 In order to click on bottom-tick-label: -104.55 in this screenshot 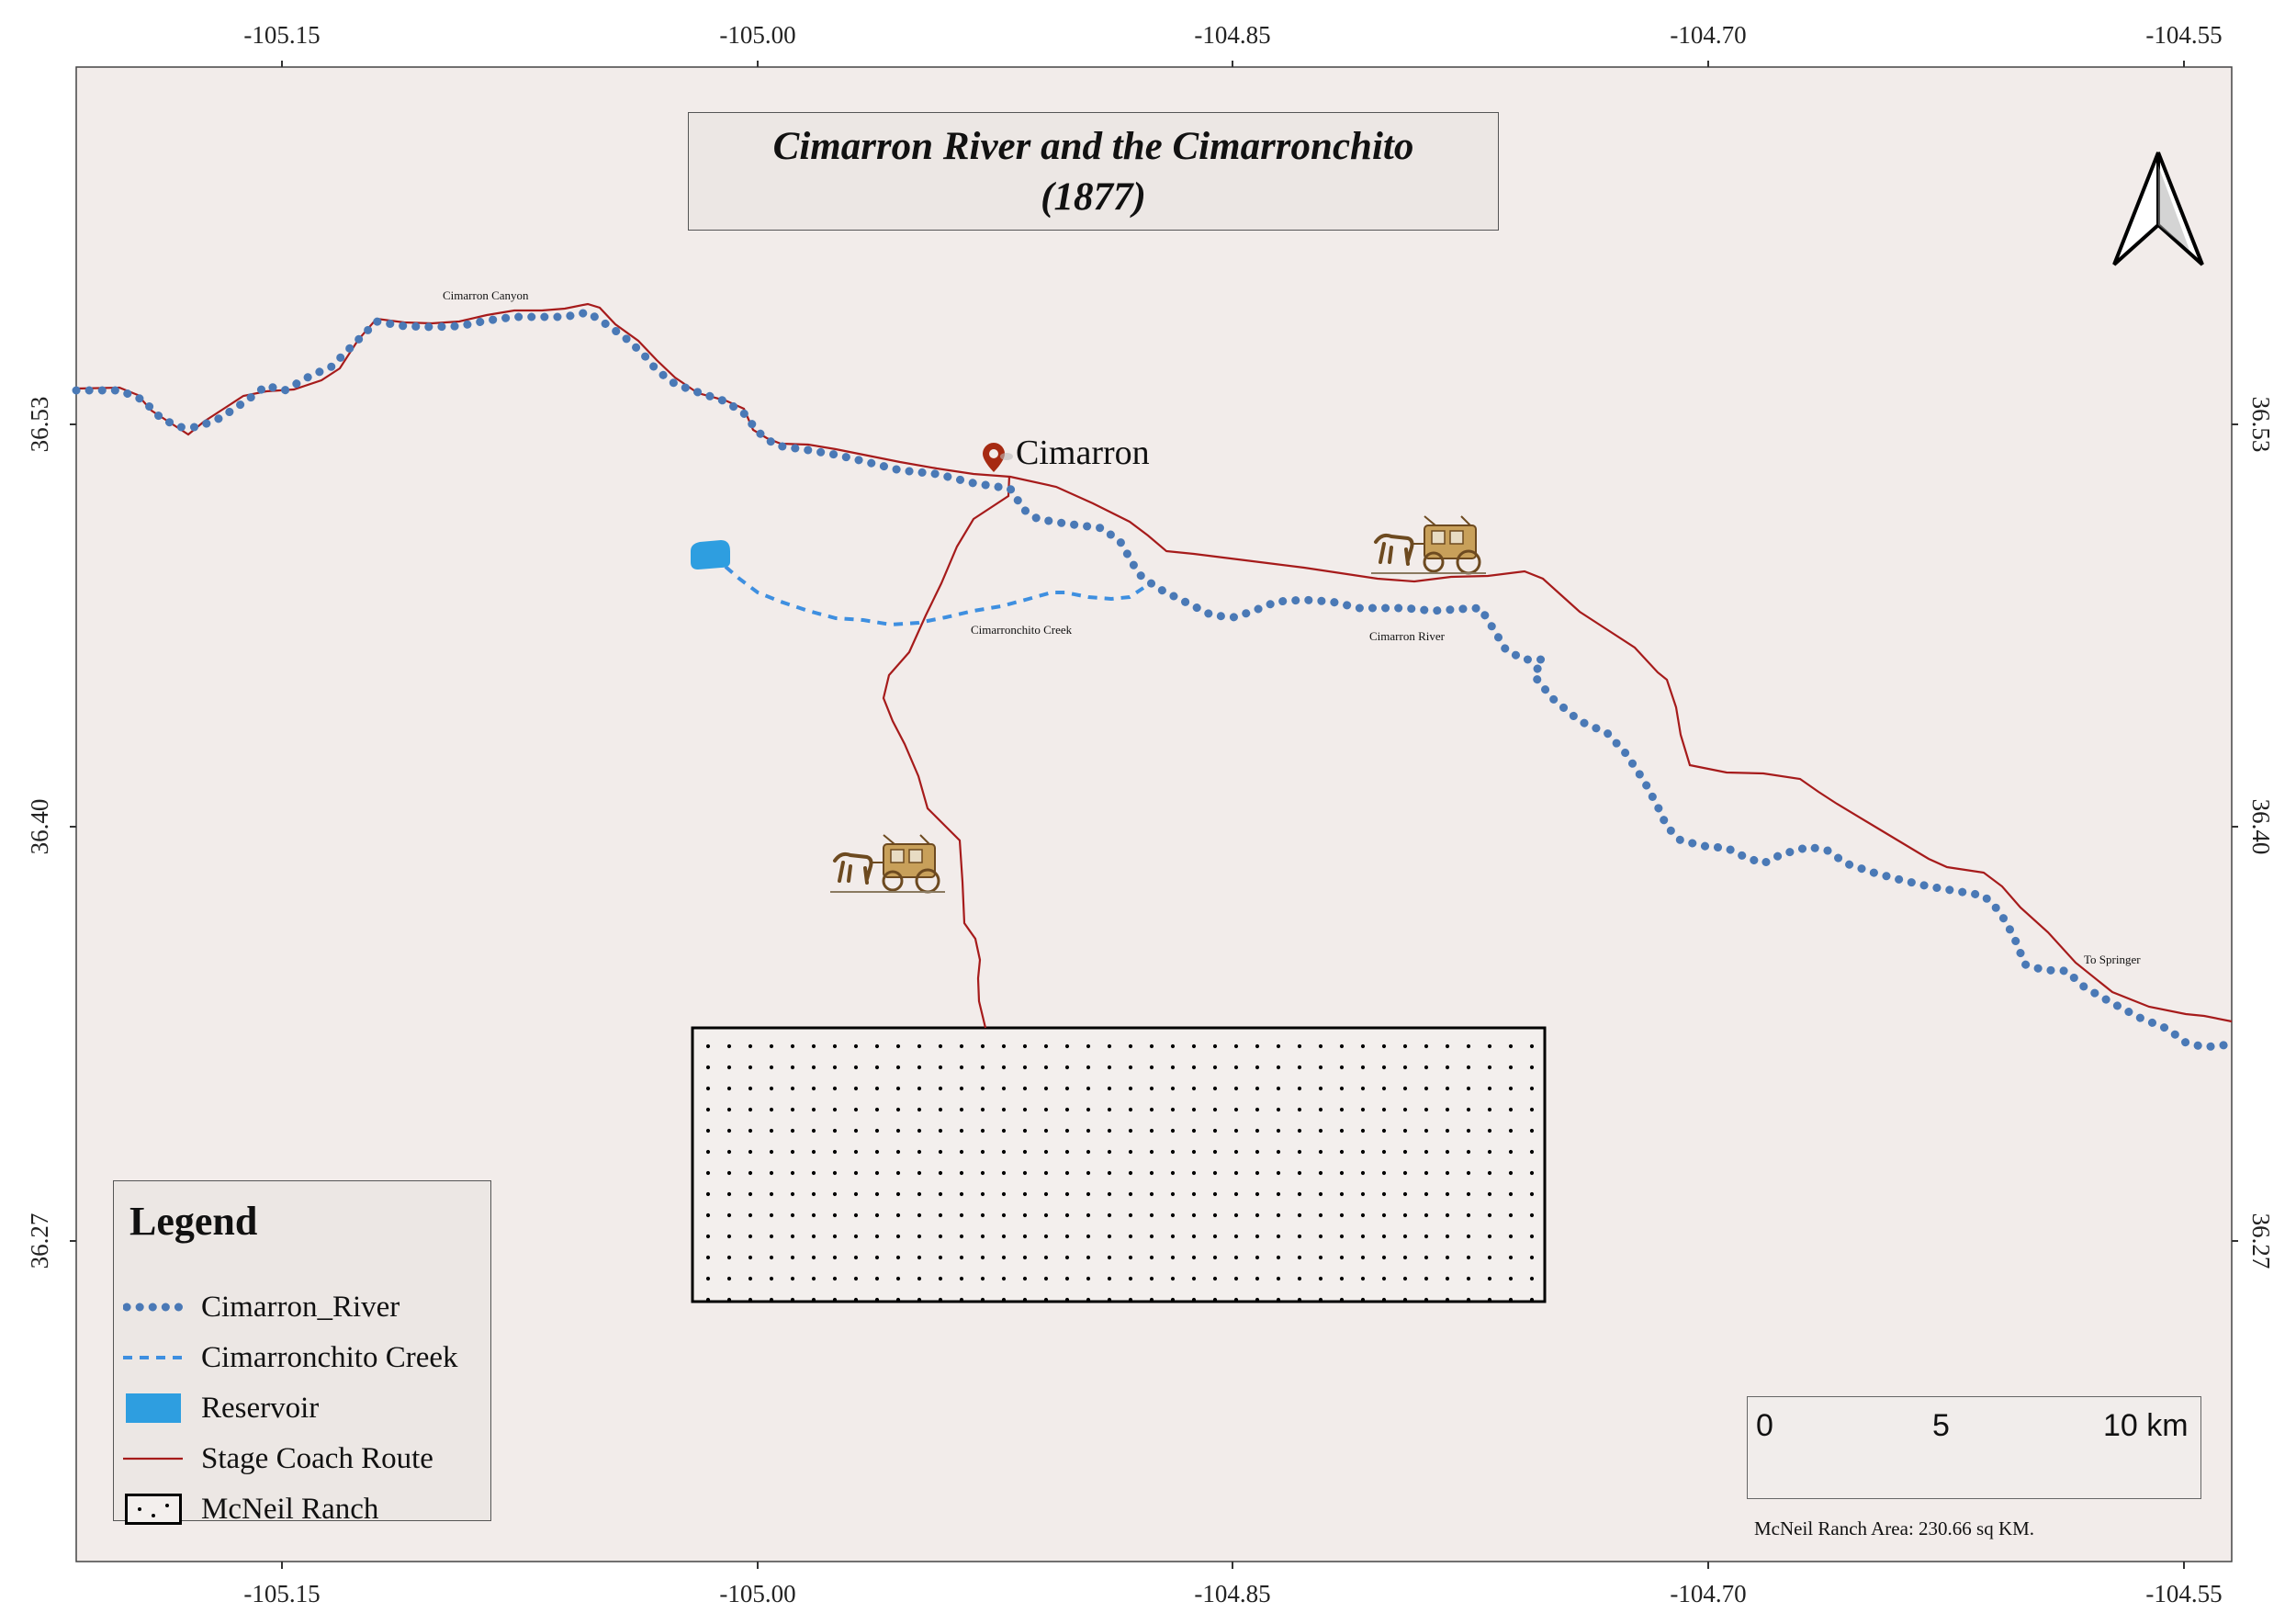, I will do `click(2183, 1593)`.